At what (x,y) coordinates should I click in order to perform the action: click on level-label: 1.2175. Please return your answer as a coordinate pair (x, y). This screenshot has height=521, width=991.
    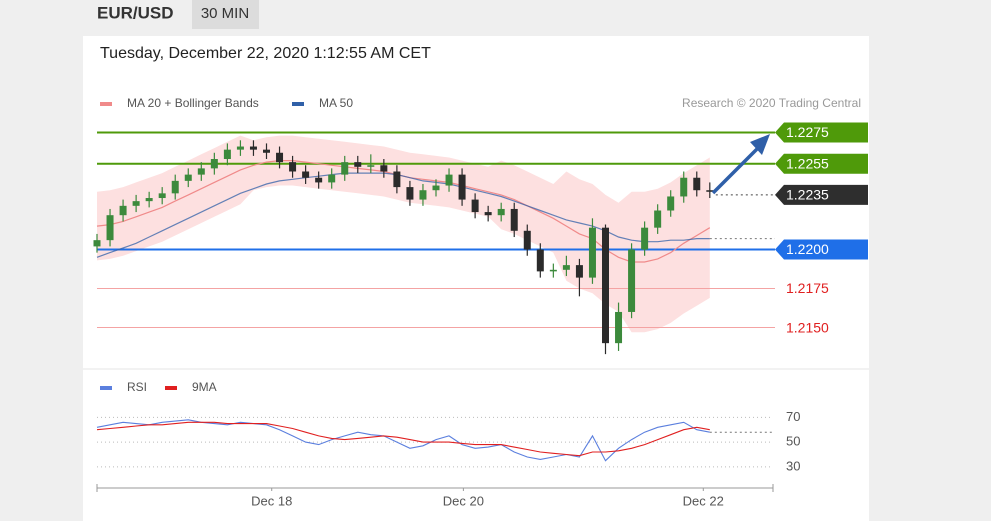
    Looking at the image, I should click on (807, 288).